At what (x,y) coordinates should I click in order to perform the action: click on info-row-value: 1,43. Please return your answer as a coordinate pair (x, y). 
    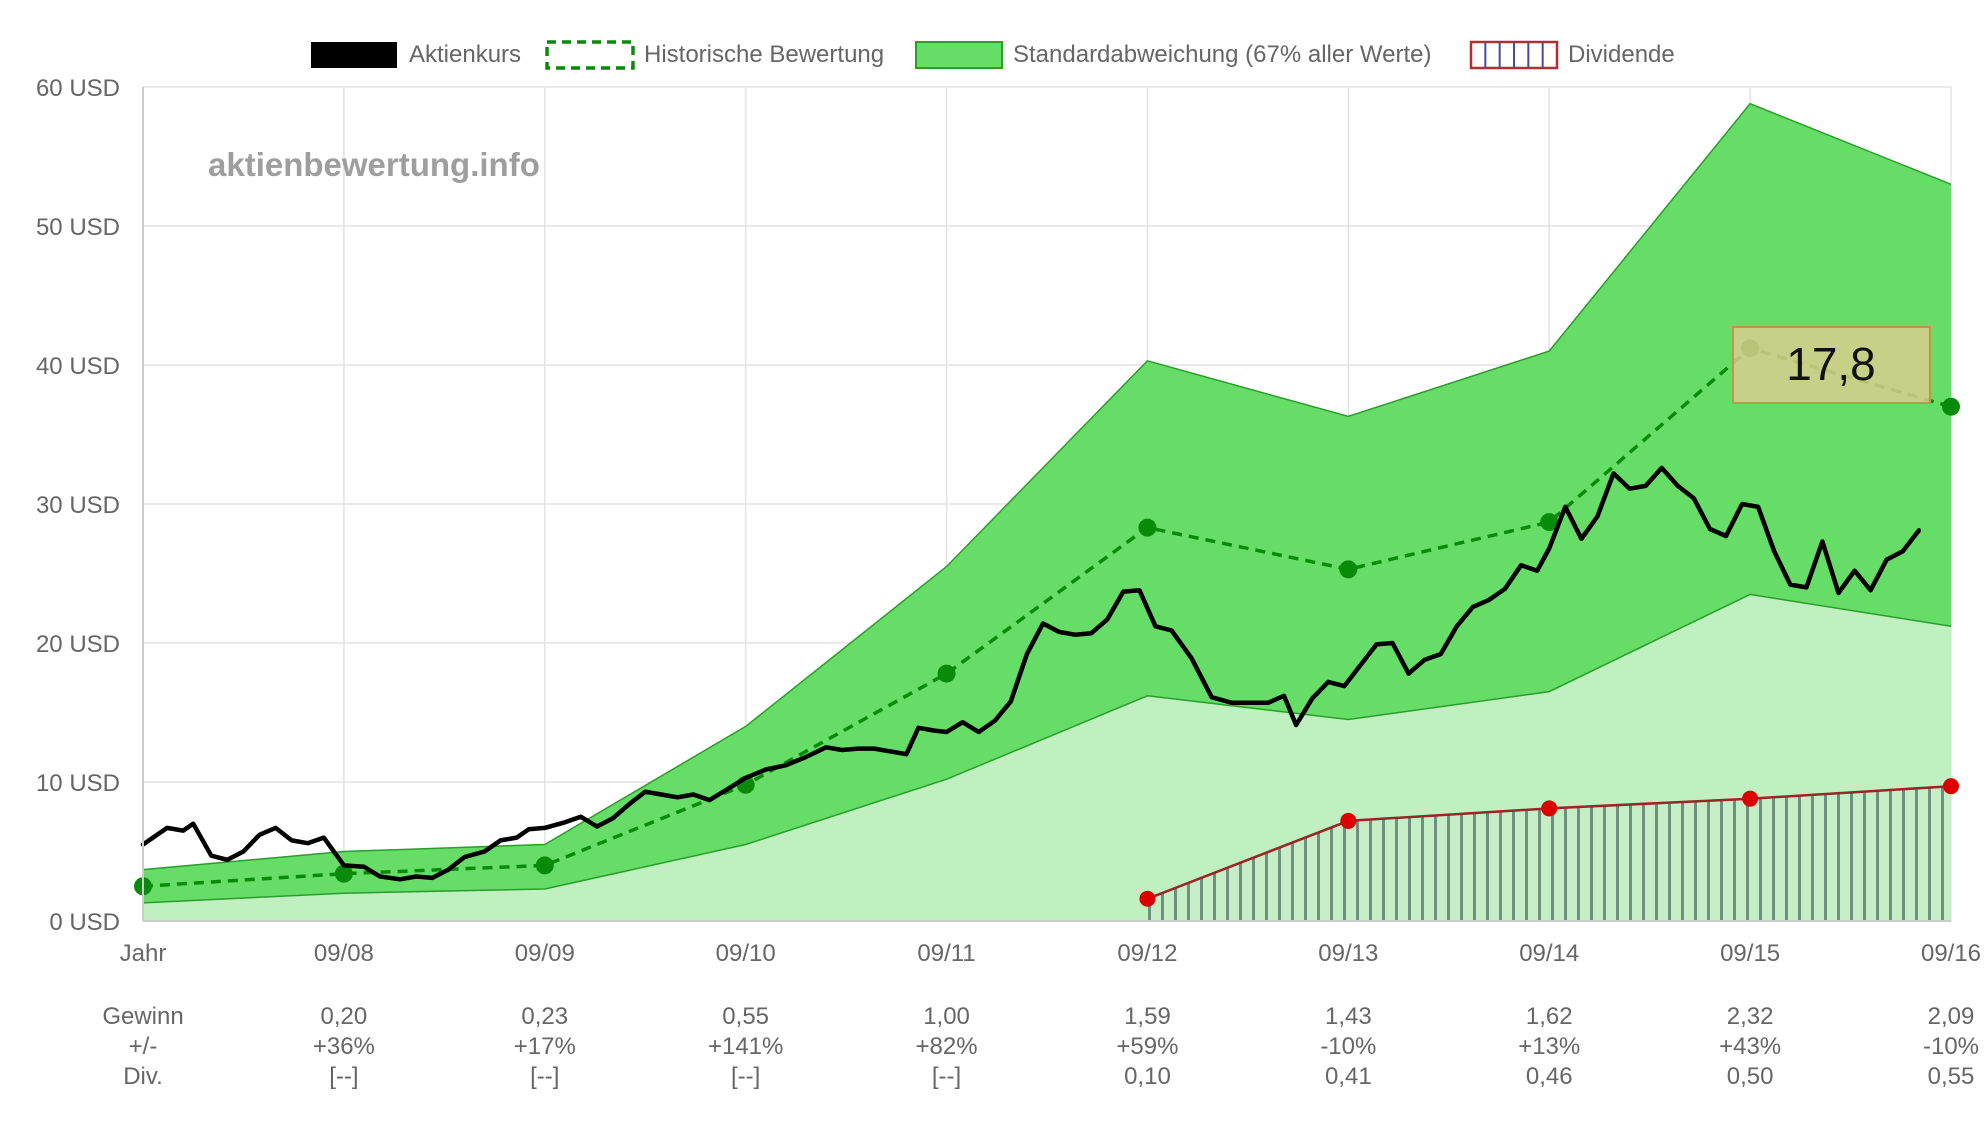
    Looking at the image, I should click on (1348, 1016).